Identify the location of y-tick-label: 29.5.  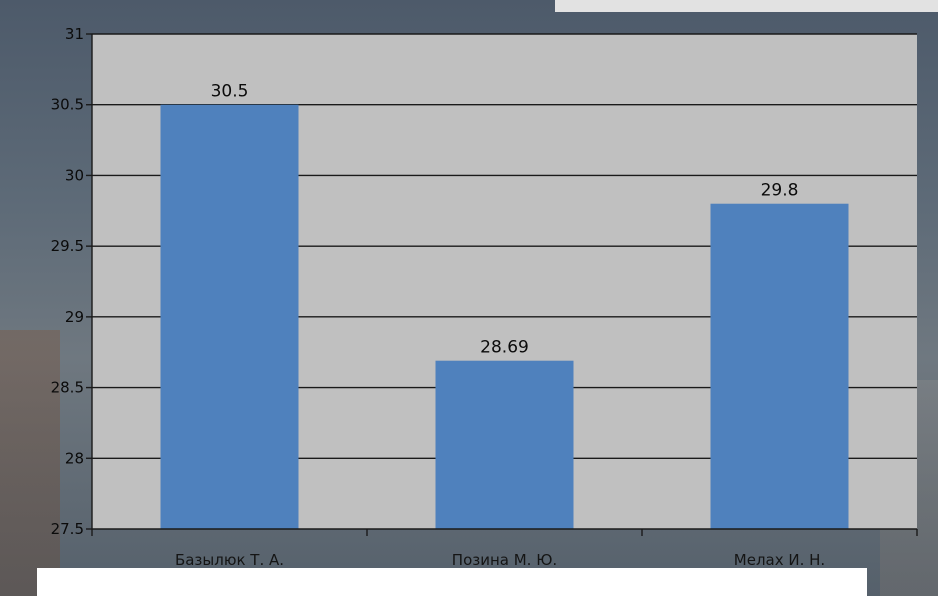
(67, 246).